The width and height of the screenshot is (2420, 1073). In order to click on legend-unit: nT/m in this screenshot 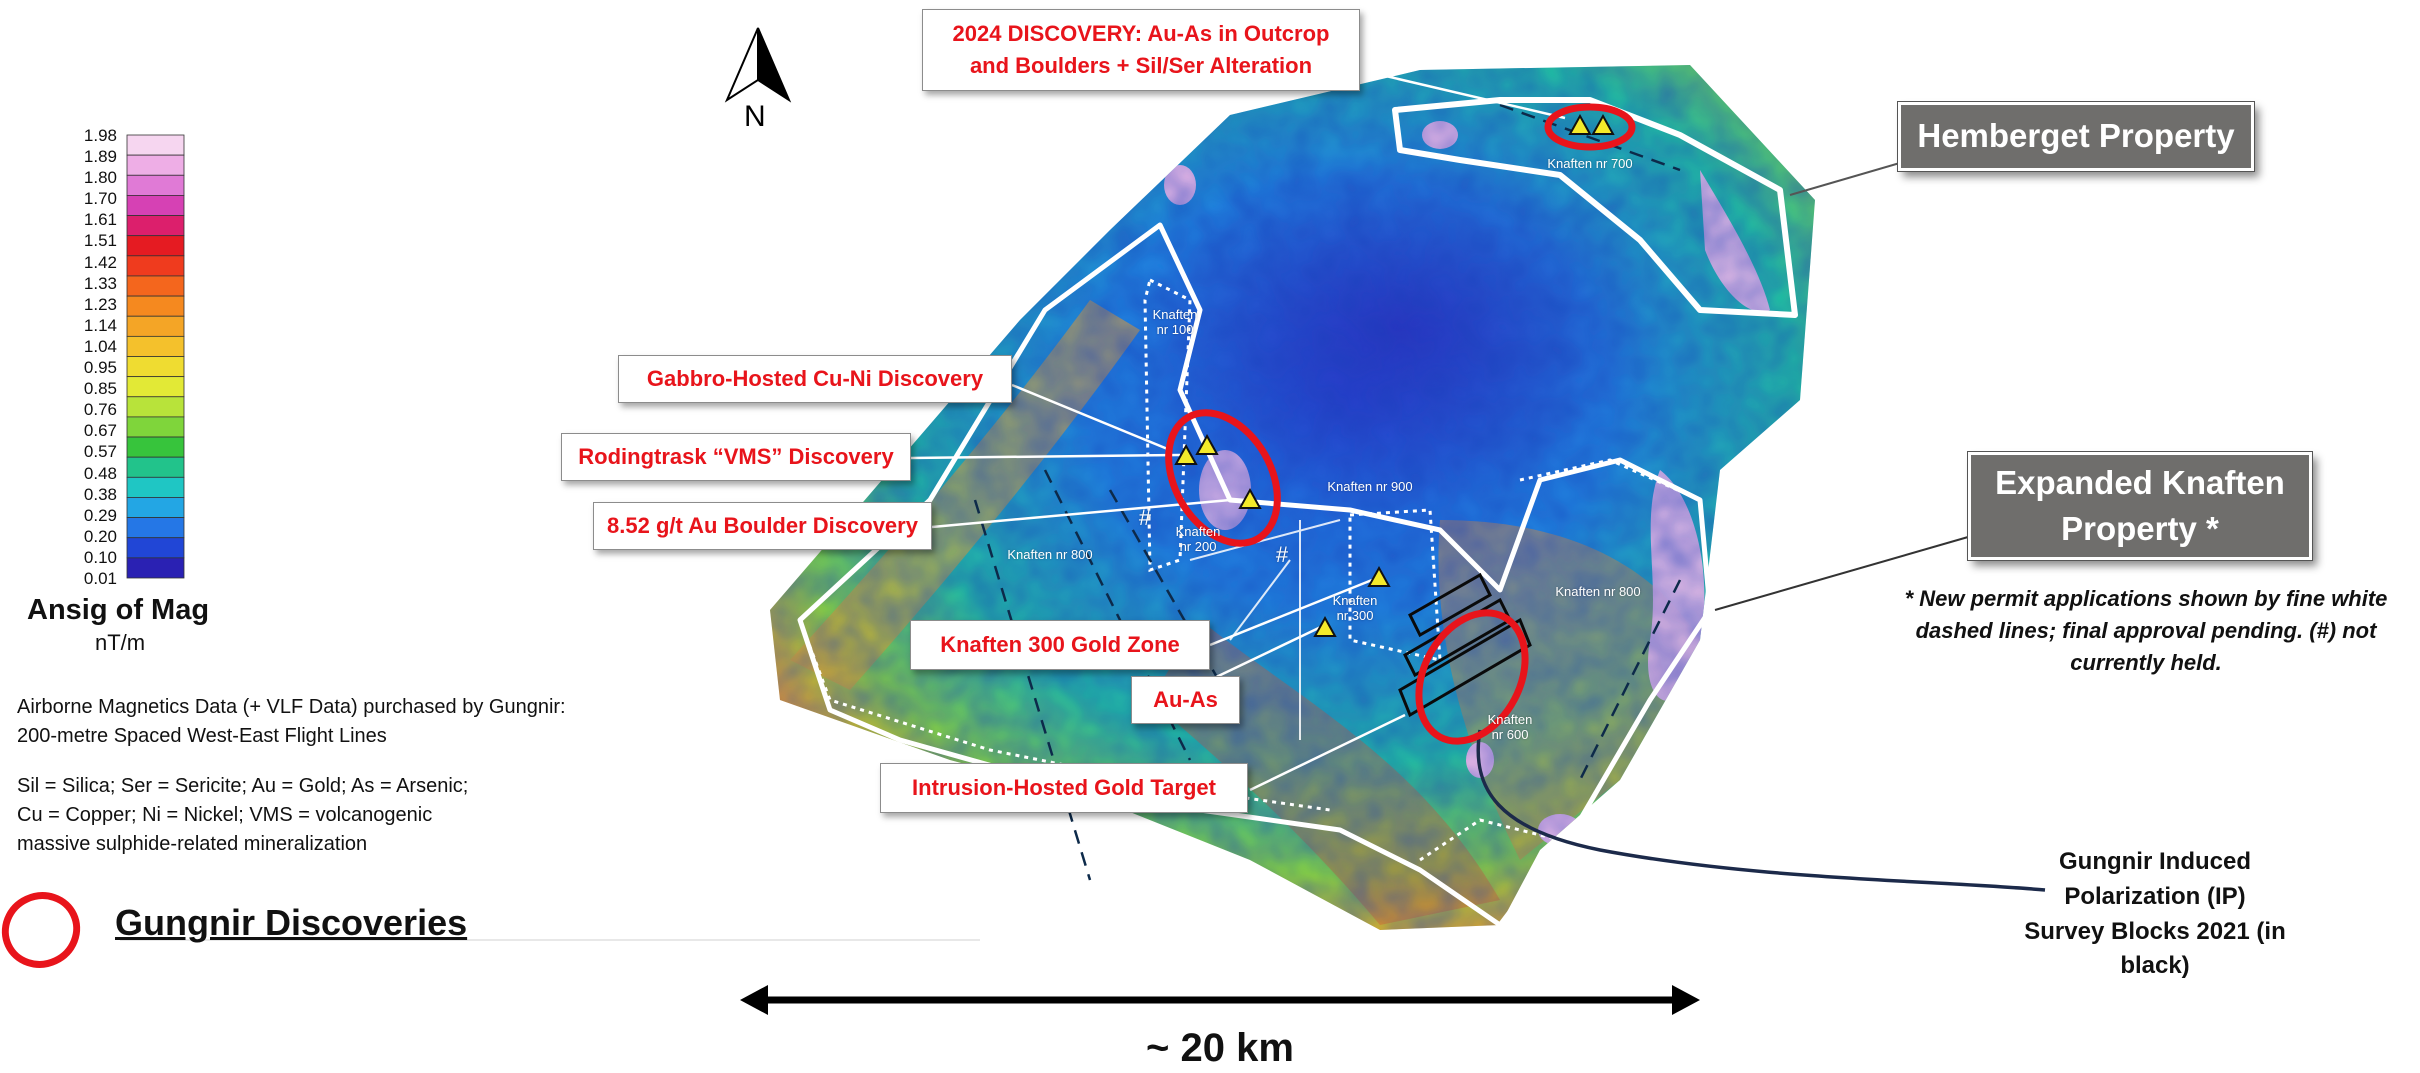, I will do `click(120, 642)`.